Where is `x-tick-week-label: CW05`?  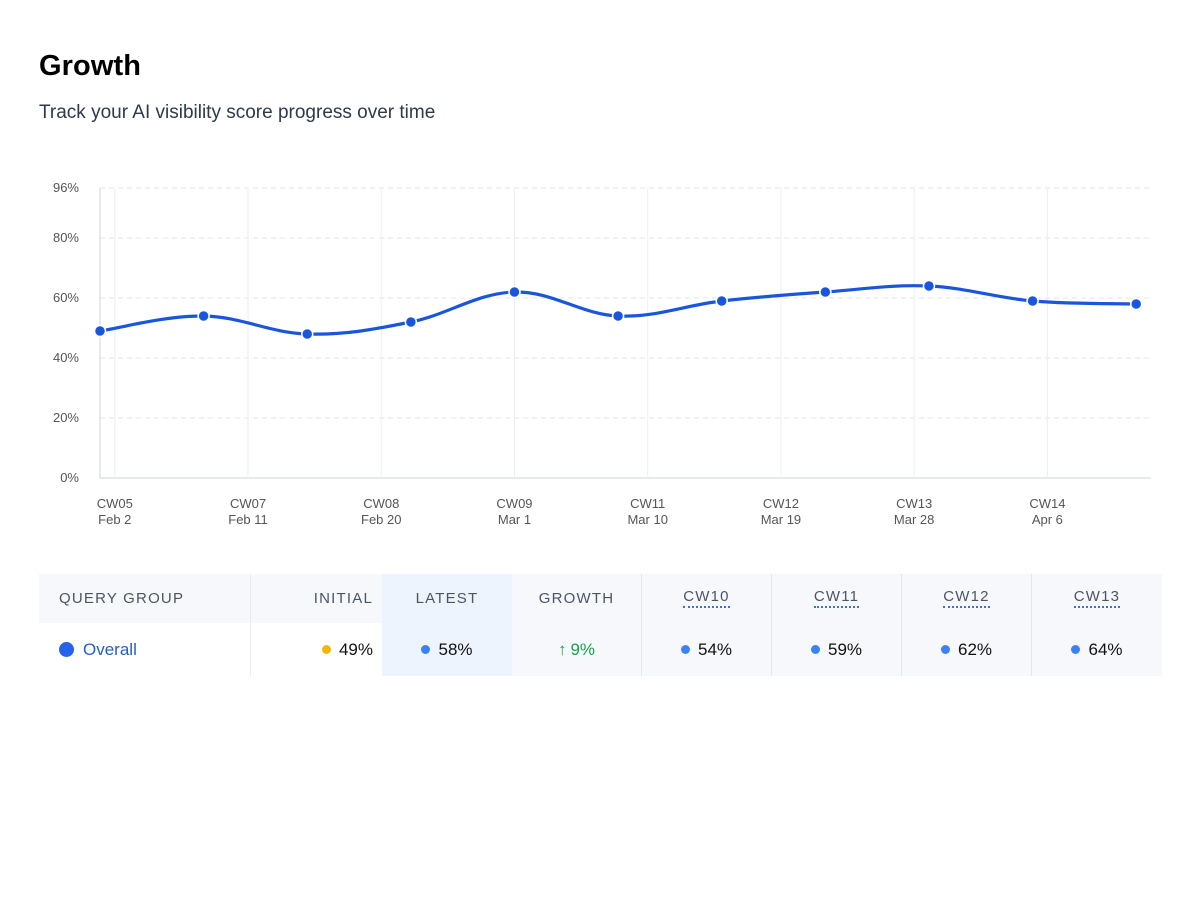 x-tick-week-label: CW05 is located at coordinates (115, 503).